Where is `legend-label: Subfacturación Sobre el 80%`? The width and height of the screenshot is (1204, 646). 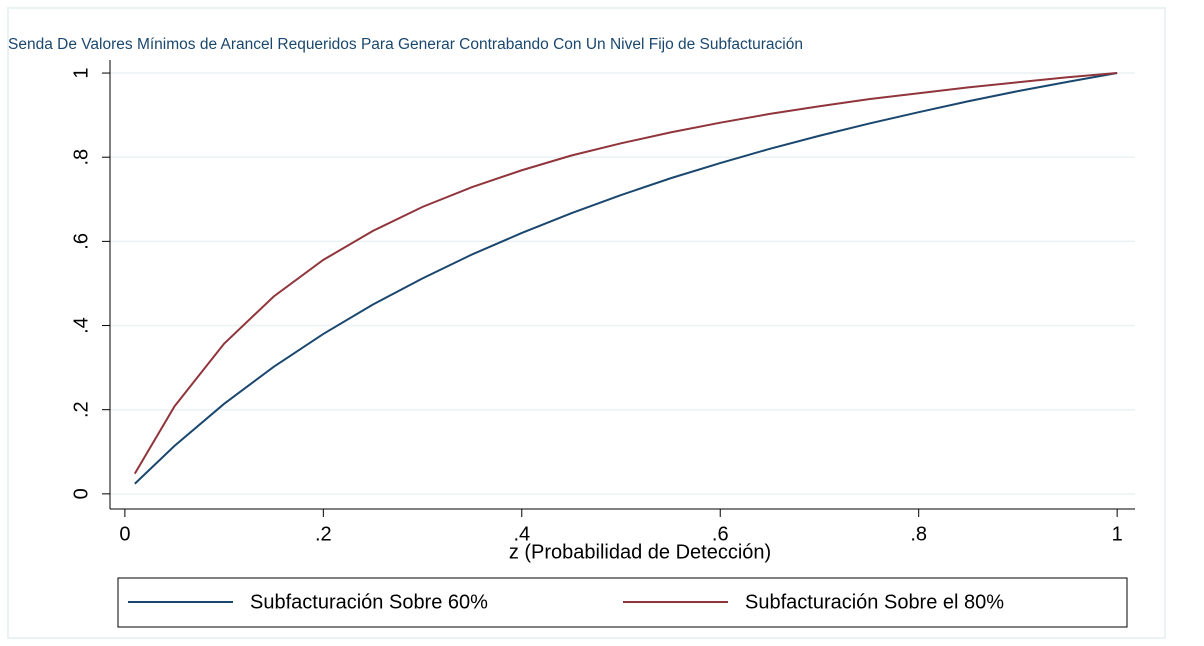
legend-label: Subfacturación Sobre el 80% is located at coordinates (874, 602).